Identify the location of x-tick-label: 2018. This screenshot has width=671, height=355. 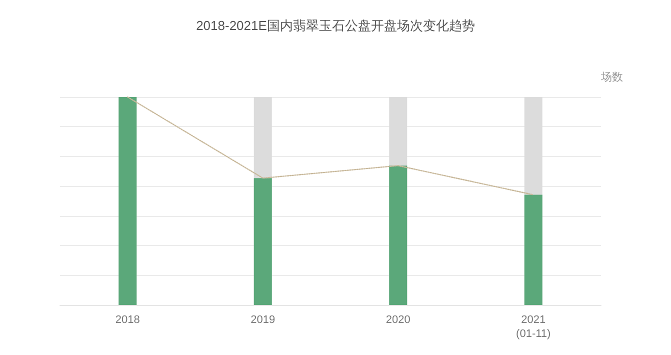
(127, 320).